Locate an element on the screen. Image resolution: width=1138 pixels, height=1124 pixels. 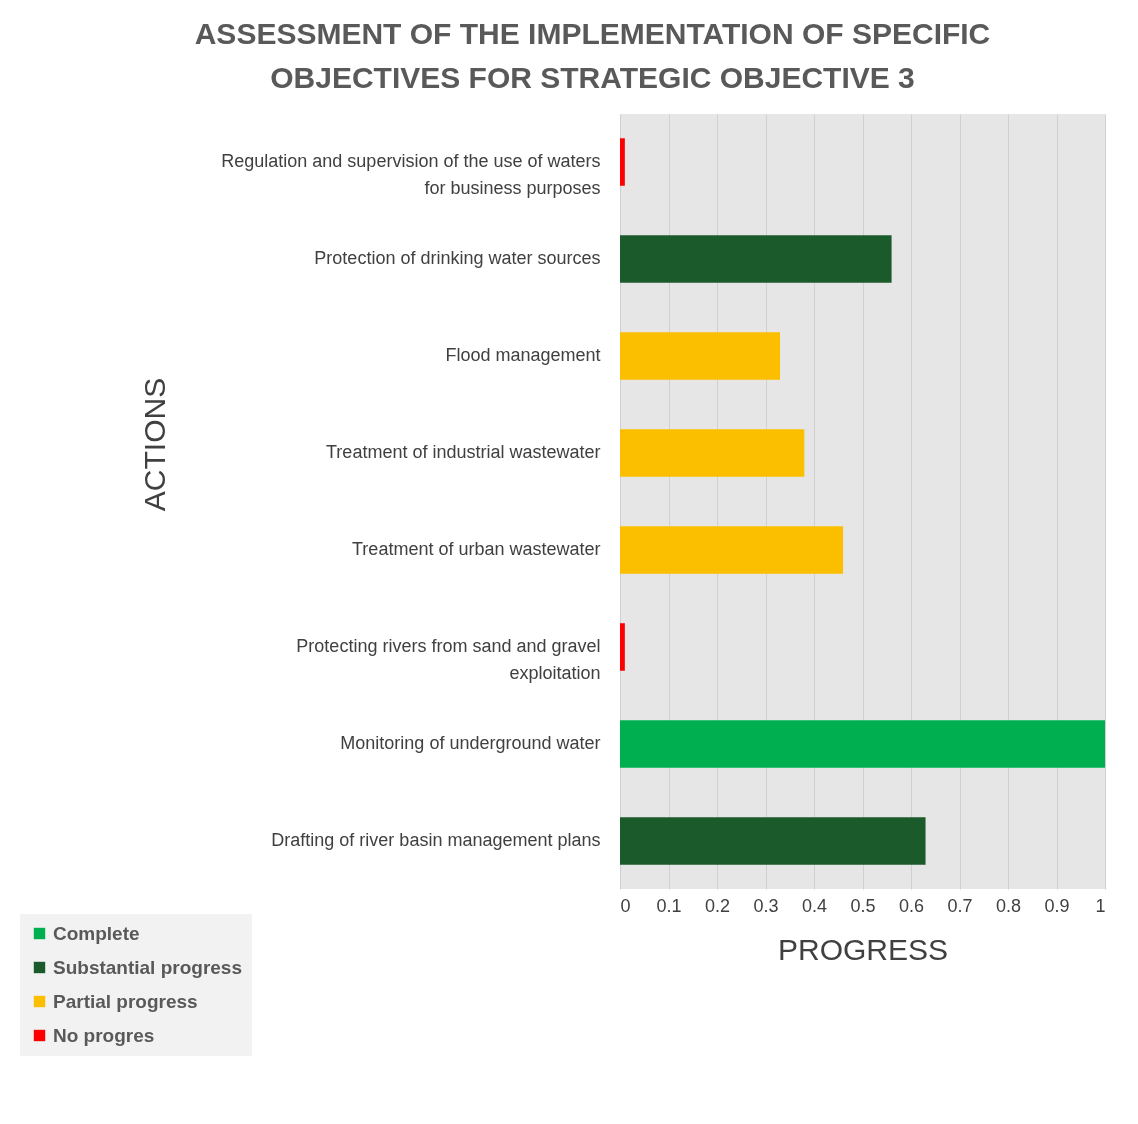
x-tick-label: 0.8 is located at coordinates (1008, 905).